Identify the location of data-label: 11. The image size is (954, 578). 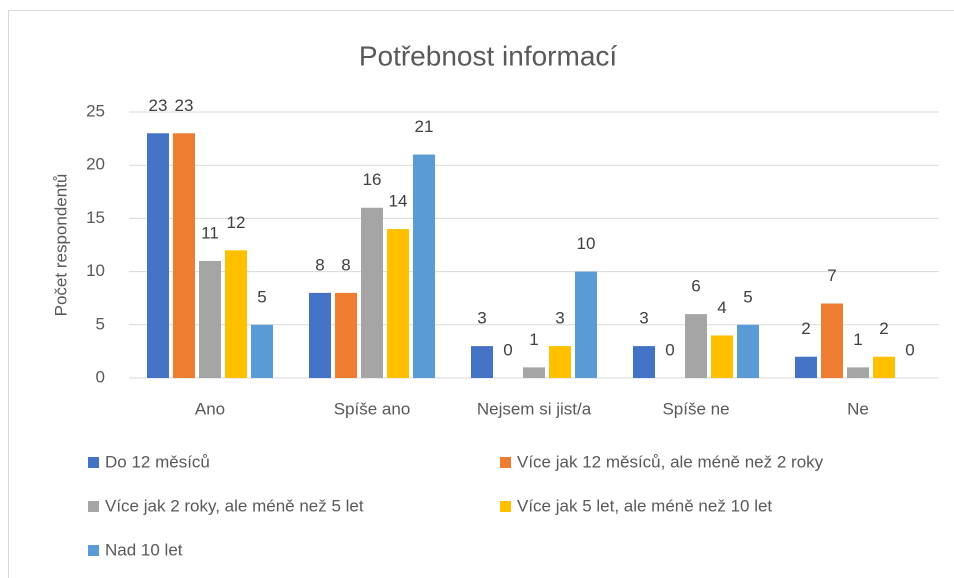
(210, 232).